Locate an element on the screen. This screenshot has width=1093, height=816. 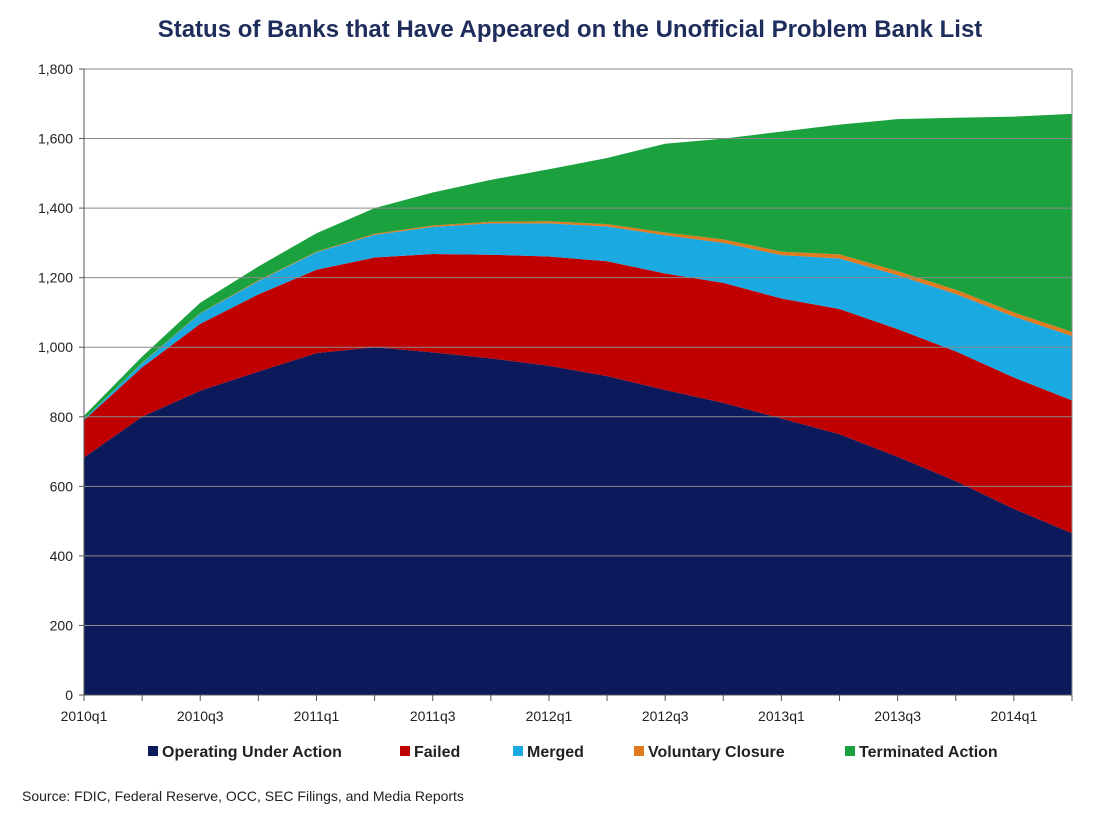
y-tick-label-8: 1,600 is located at coordinates (55, 139).